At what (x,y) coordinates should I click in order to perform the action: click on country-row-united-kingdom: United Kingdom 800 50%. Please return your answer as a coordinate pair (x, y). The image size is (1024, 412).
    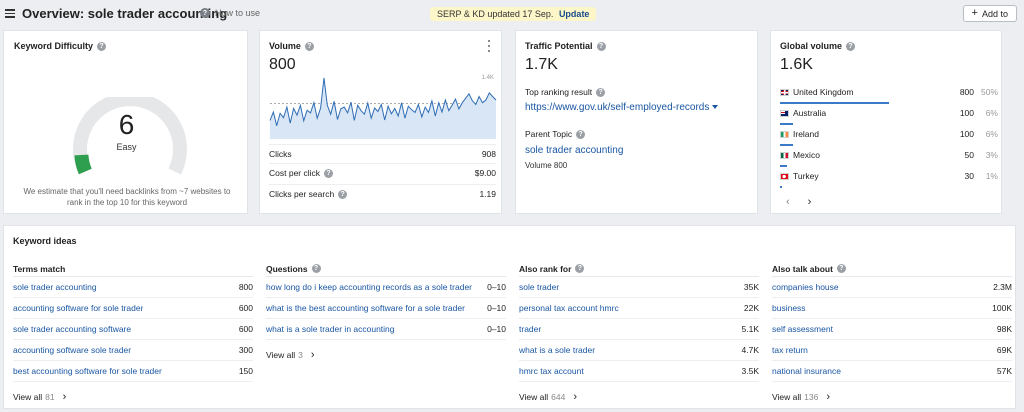
    Looking at the image, I should click on (889, 94).